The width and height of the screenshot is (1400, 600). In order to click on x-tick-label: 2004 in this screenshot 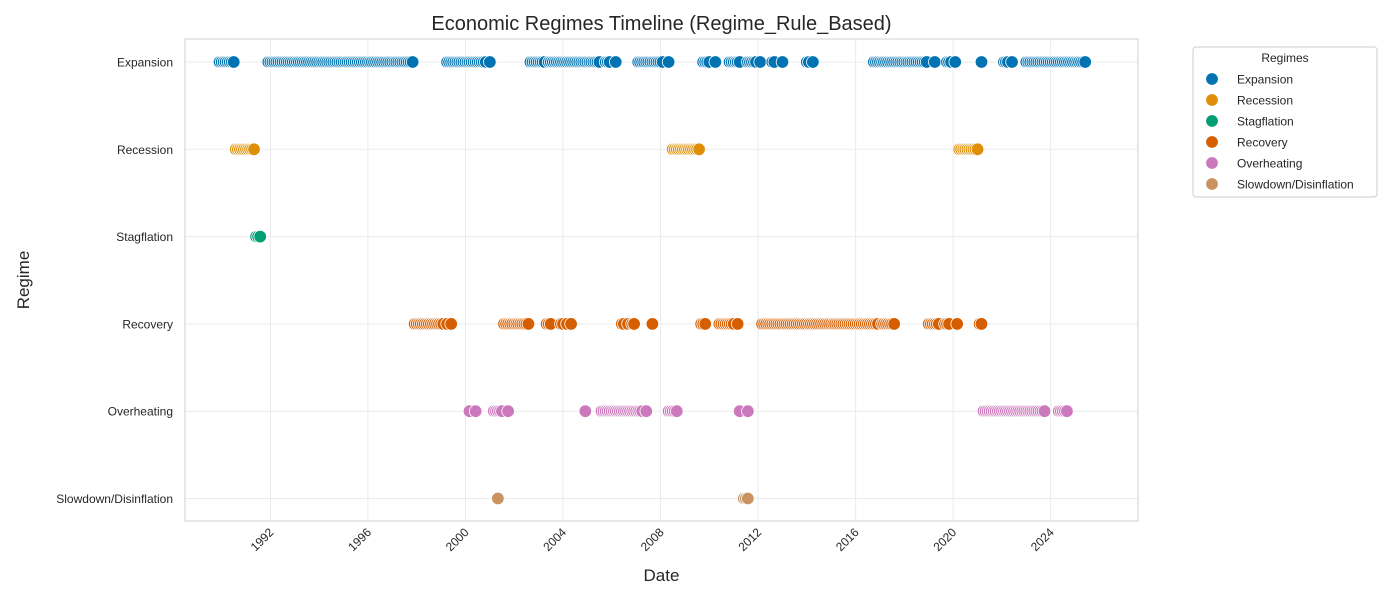, I will do `click(554, 539)`.